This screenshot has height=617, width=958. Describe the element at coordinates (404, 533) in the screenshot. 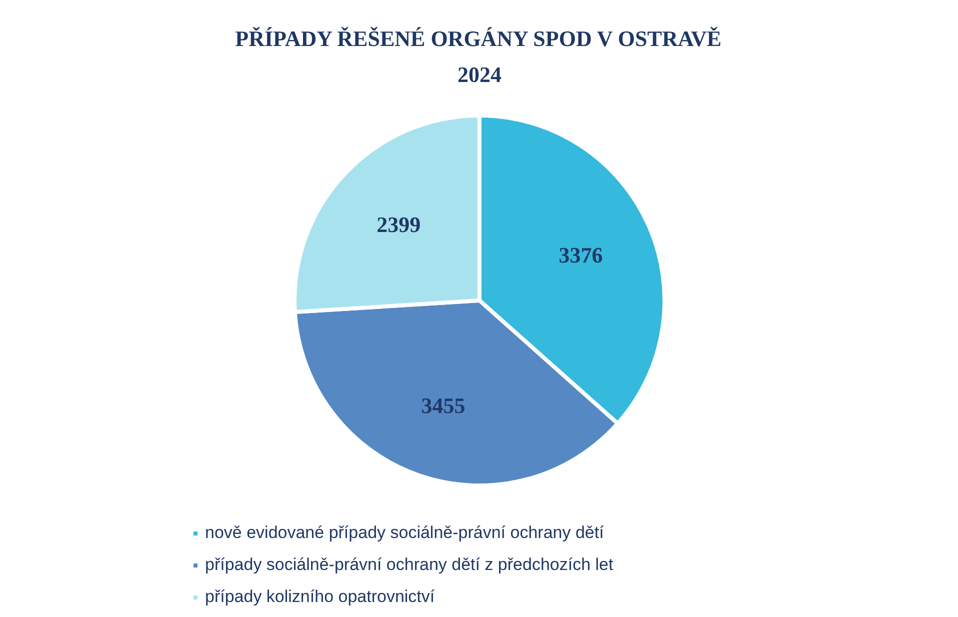

I see `legend-label: nově evidované případy sociálně-právní ochrany dětí` at that location.